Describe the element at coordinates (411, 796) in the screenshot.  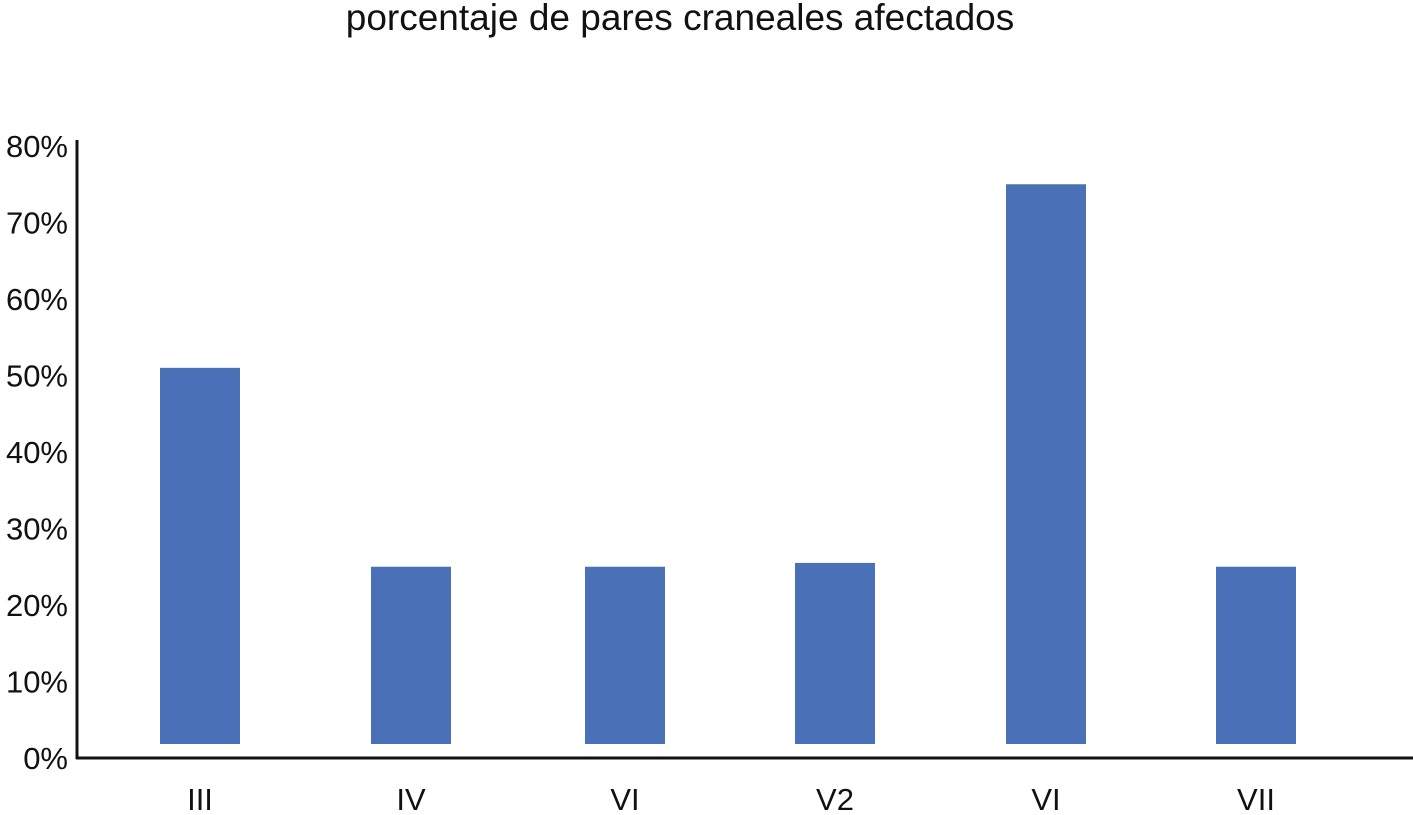
I see `x-category-label: IV` at that location.